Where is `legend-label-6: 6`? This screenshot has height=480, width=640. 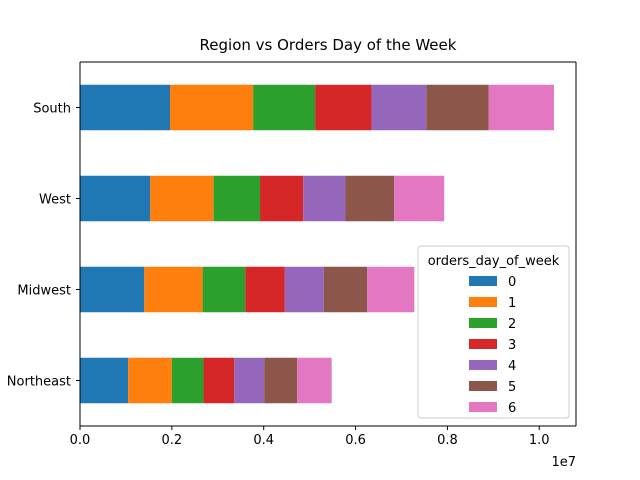
legend-label-6: 6 is located at coordinates (512, 408).